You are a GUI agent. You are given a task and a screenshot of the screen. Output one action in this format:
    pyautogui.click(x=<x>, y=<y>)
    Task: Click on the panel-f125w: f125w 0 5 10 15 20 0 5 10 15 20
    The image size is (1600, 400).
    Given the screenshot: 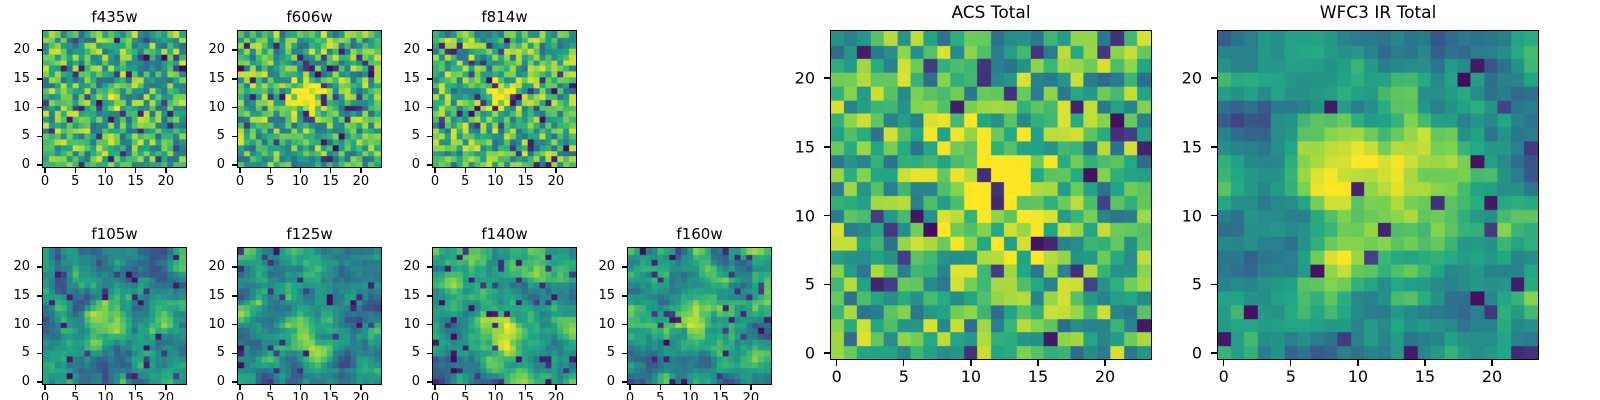 What is the action you would take?
    pyautogui.click(x=295, y=312)
    